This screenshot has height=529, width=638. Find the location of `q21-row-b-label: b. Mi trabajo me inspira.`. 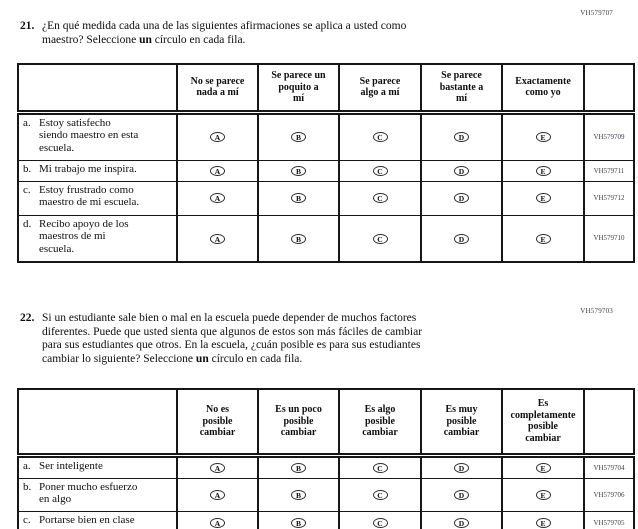

q21-row-b-label: b. Mi trabajo me inspira. is located at coordinates (97, 170).